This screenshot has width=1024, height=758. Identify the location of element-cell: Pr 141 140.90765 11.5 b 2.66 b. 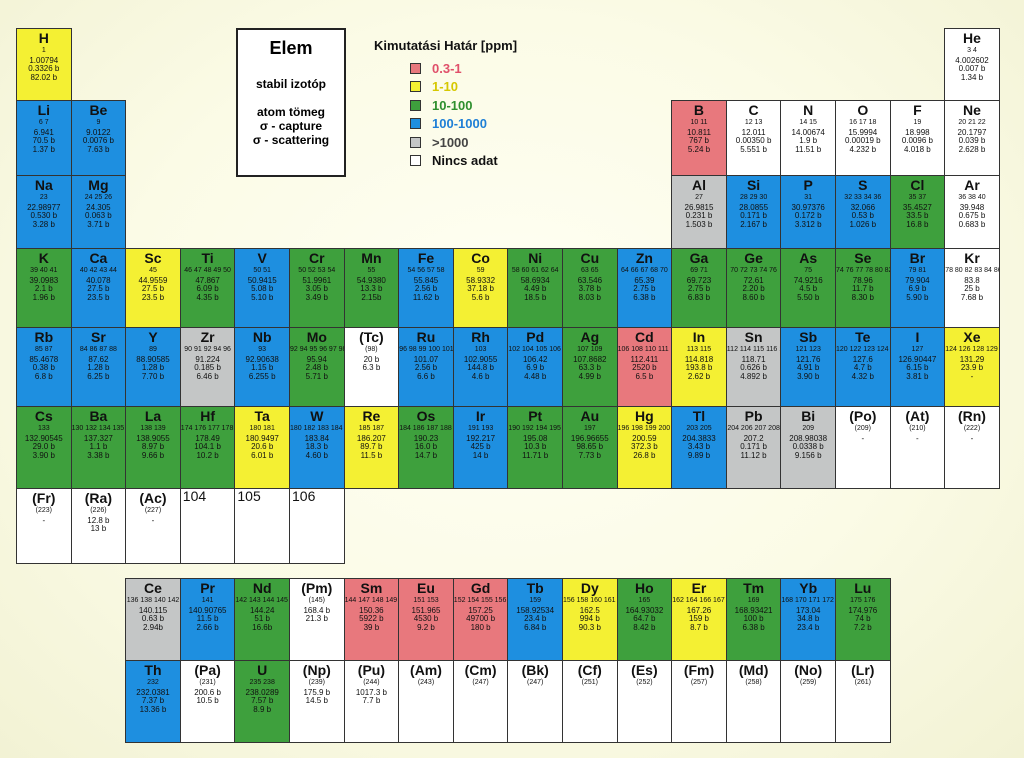
(207, 619).